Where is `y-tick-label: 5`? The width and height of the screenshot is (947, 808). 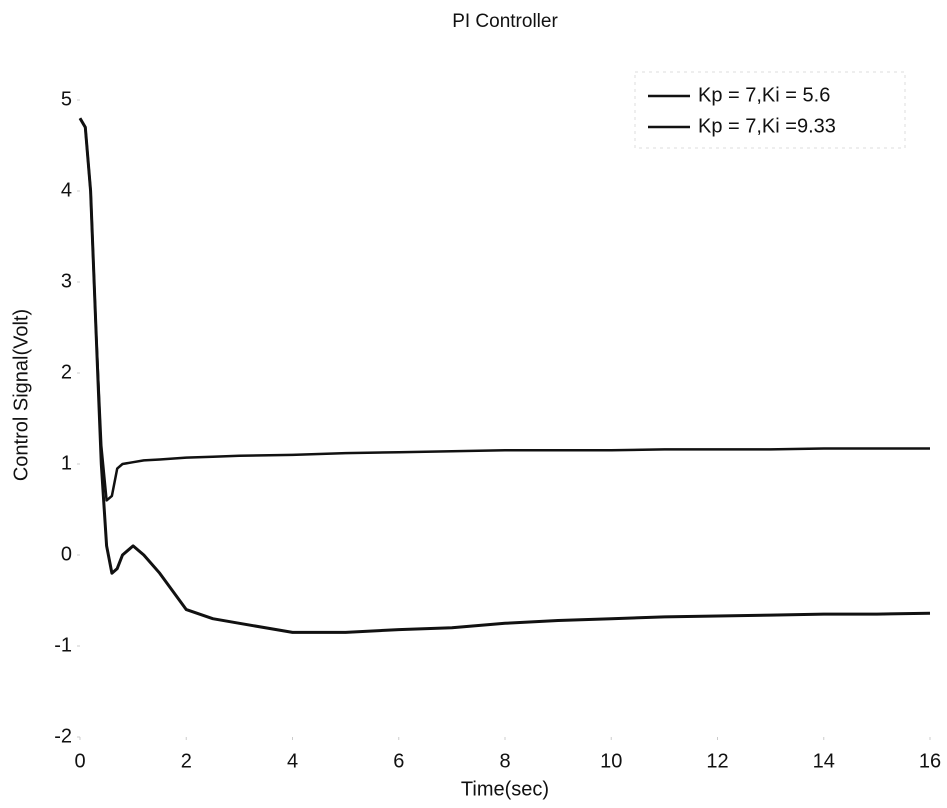
y-tick-label: 5 is located at coordinates (66, 99).